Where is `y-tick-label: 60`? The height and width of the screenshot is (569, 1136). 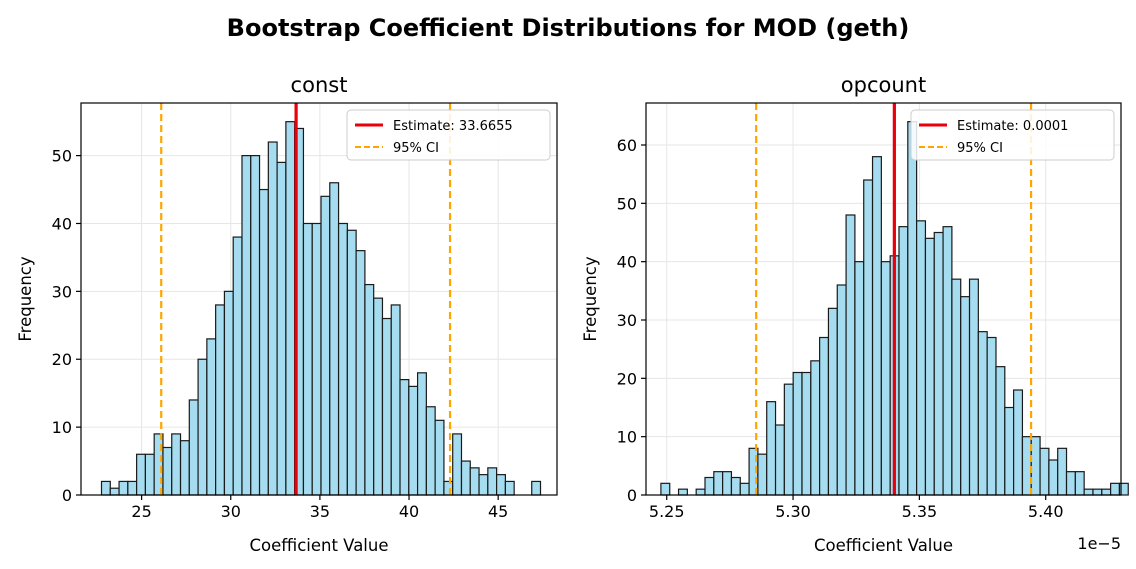 y-tick-label: 60 is located at coordinates (627, 145).